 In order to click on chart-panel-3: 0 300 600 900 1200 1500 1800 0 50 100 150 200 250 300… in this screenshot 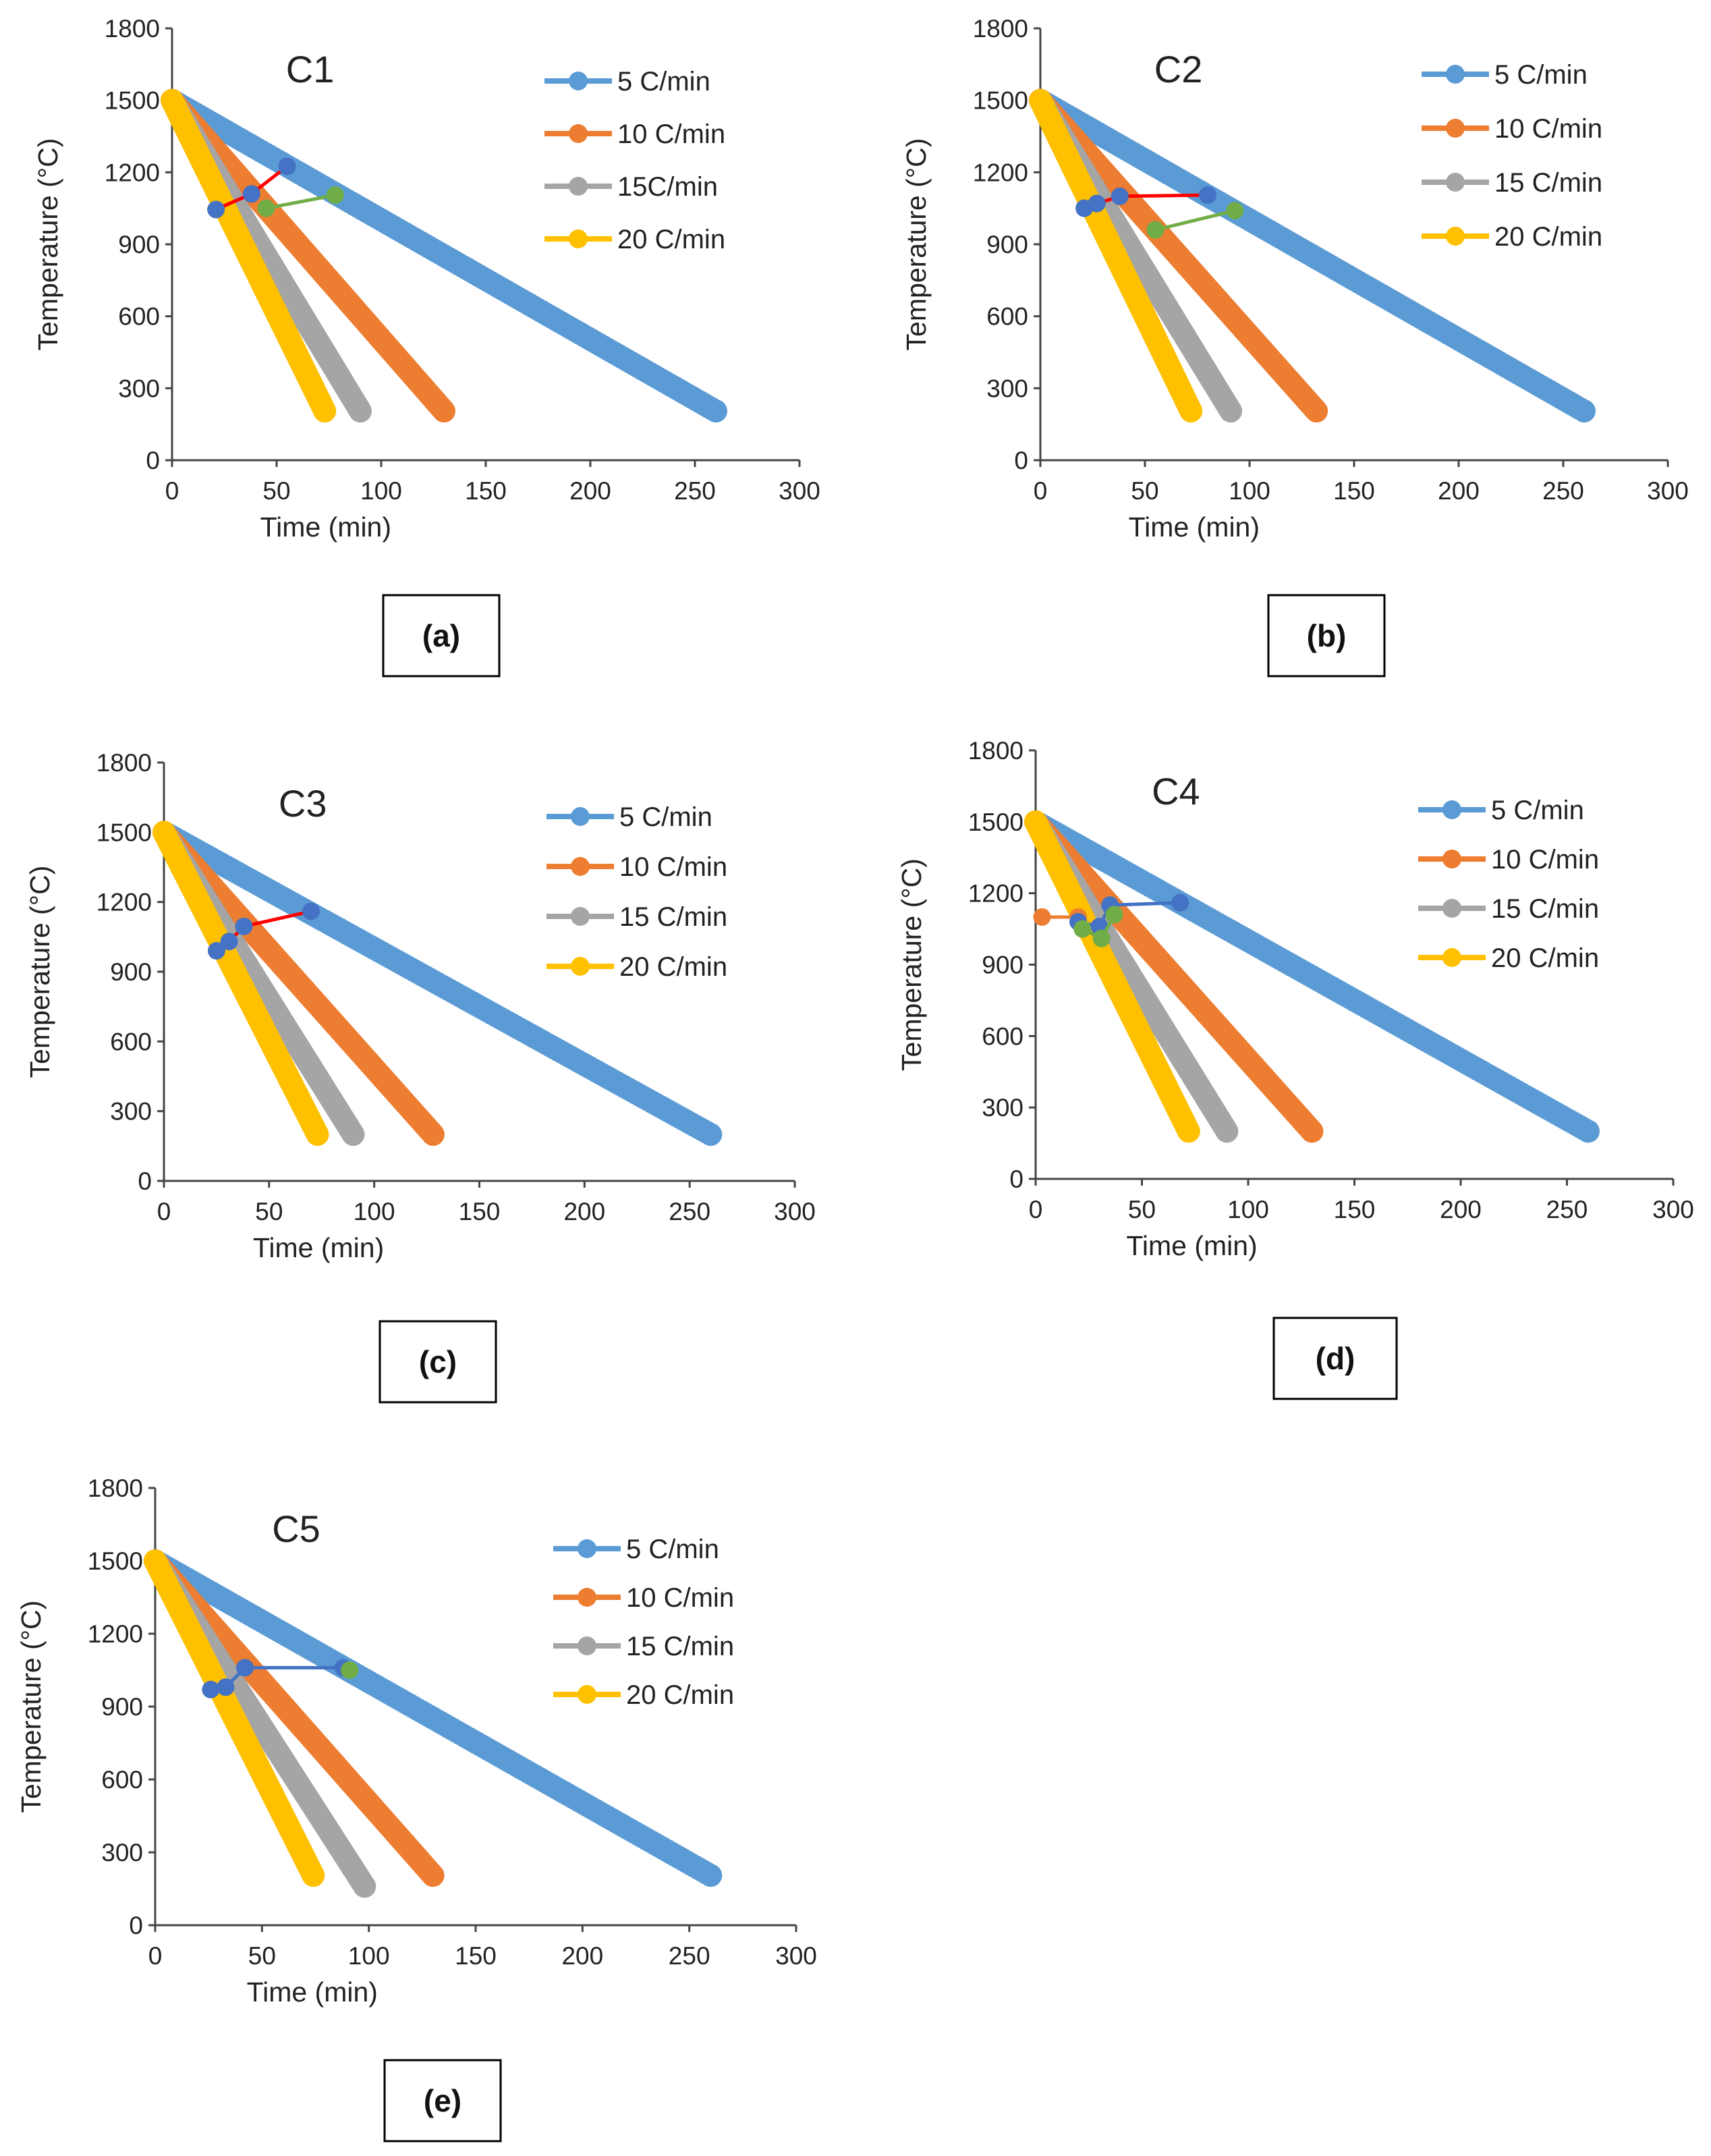, I will do `click(420, 1006)`.